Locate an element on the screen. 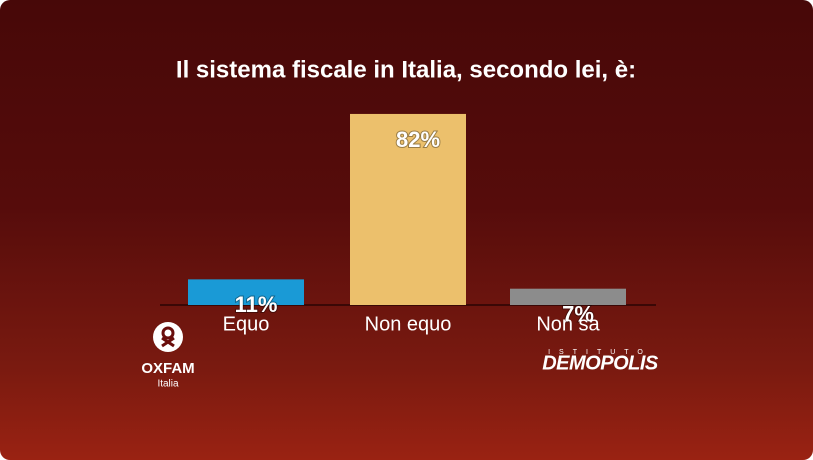  value-label: 82% is located at coordinates (418, 139).